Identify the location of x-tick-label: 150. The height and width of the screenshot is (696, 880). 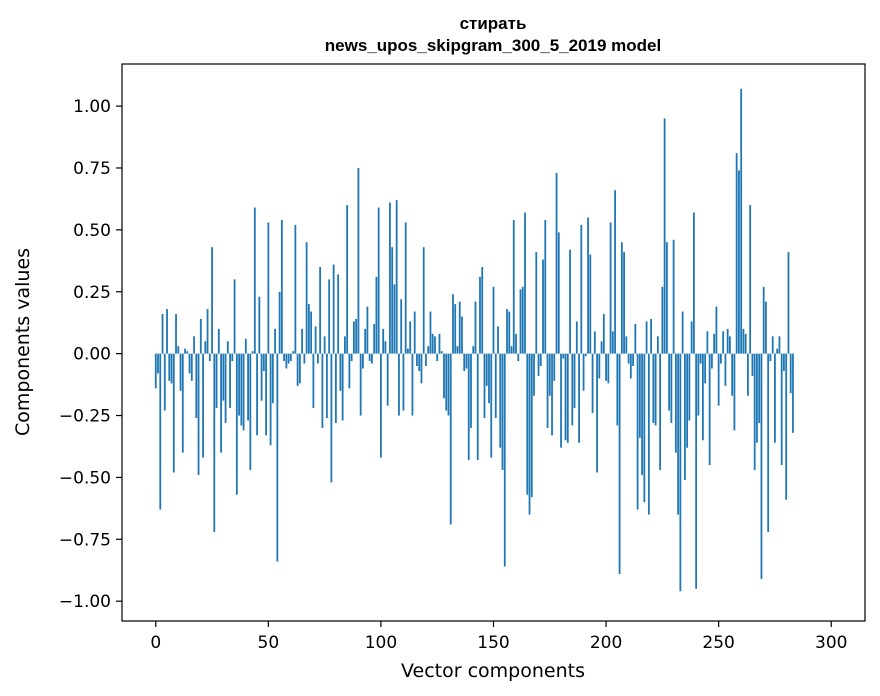
(493, 643).